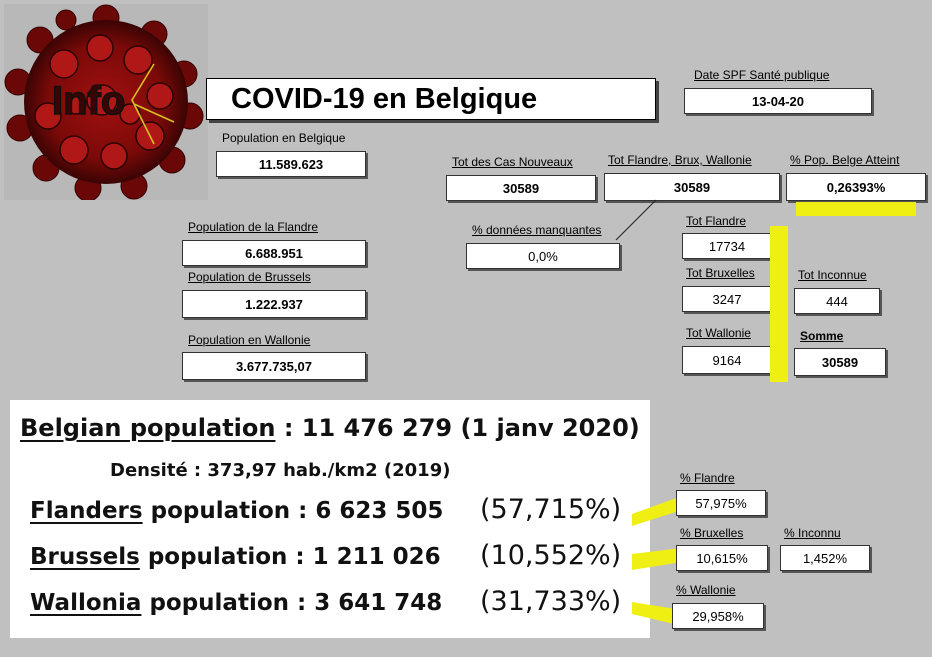 The image size is (932, 657). Describe the element at coordinates (727, 299) in the screenshot. I see `tot-bruxelles-field: 3247` at that location.